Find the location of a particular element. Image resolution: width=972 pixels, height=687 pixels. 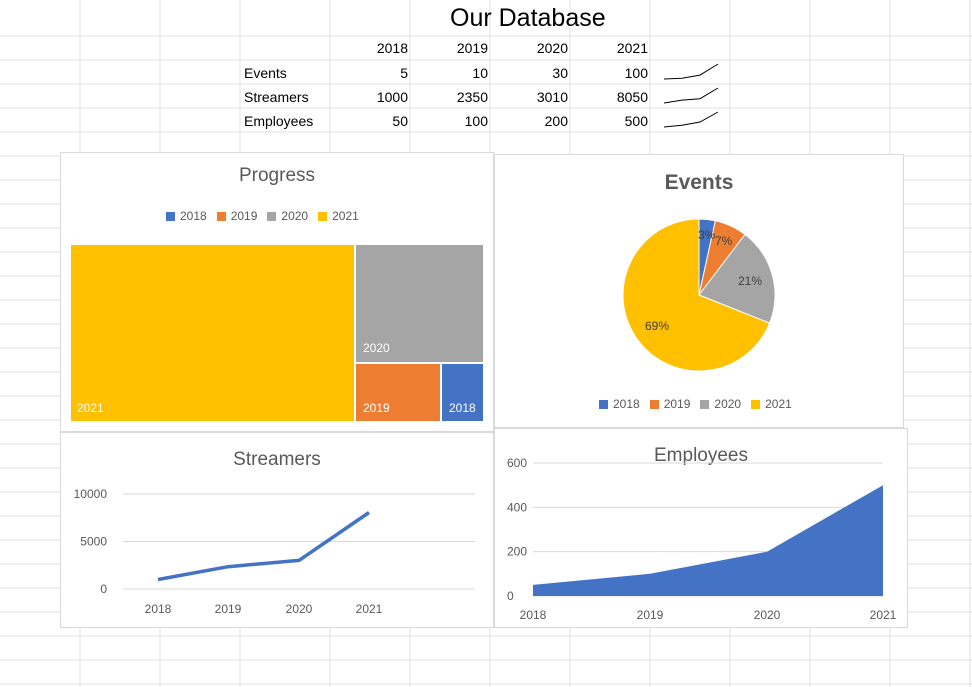

header-year-2019: 2019 is located at coordinates (472, 48).